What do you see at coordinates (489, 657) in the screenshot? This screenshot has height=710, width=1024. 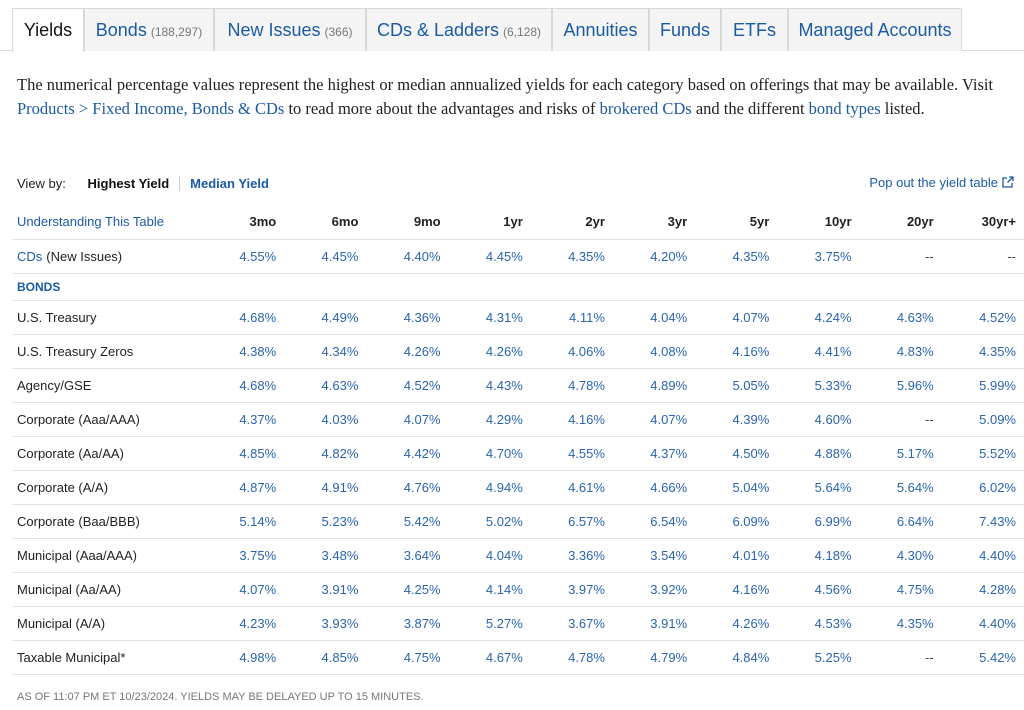 I see `yield-value: 4.67%` at bounding box center [489, 657].